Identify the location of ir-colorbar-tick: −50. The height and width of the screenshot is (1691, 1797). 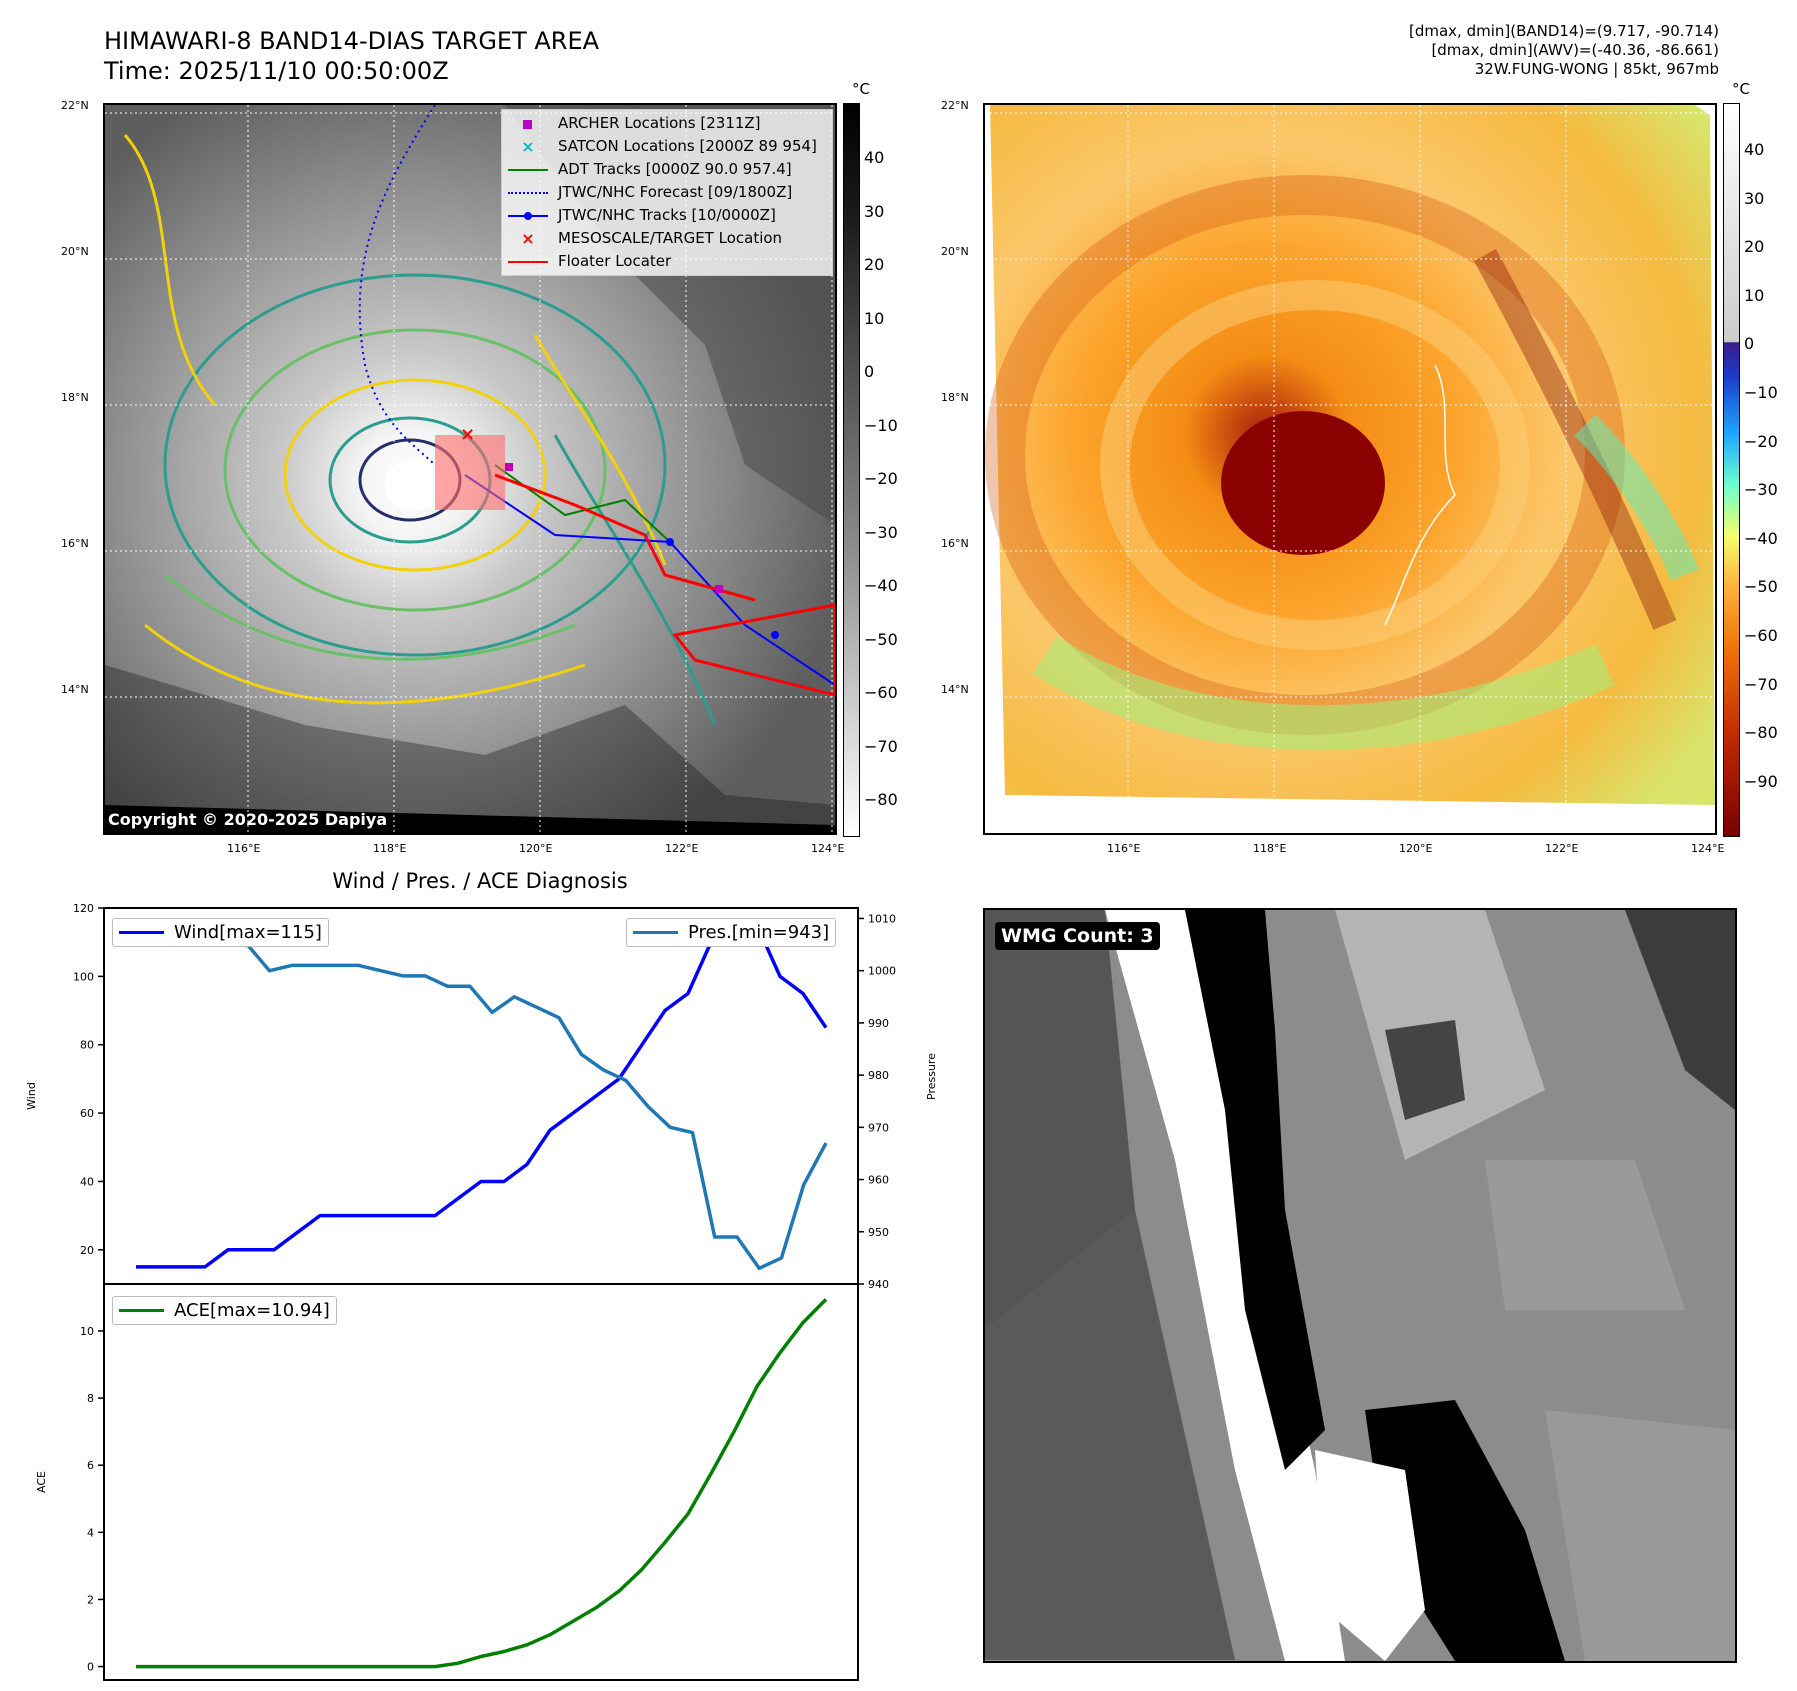
(881, 639).